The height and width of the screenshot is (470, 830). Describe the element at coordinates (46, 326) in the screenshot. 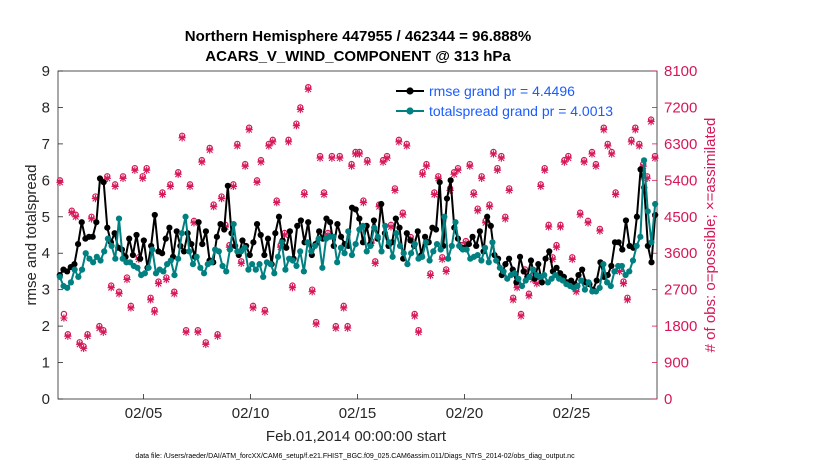

I see `y-tick-label: 2` at that location.